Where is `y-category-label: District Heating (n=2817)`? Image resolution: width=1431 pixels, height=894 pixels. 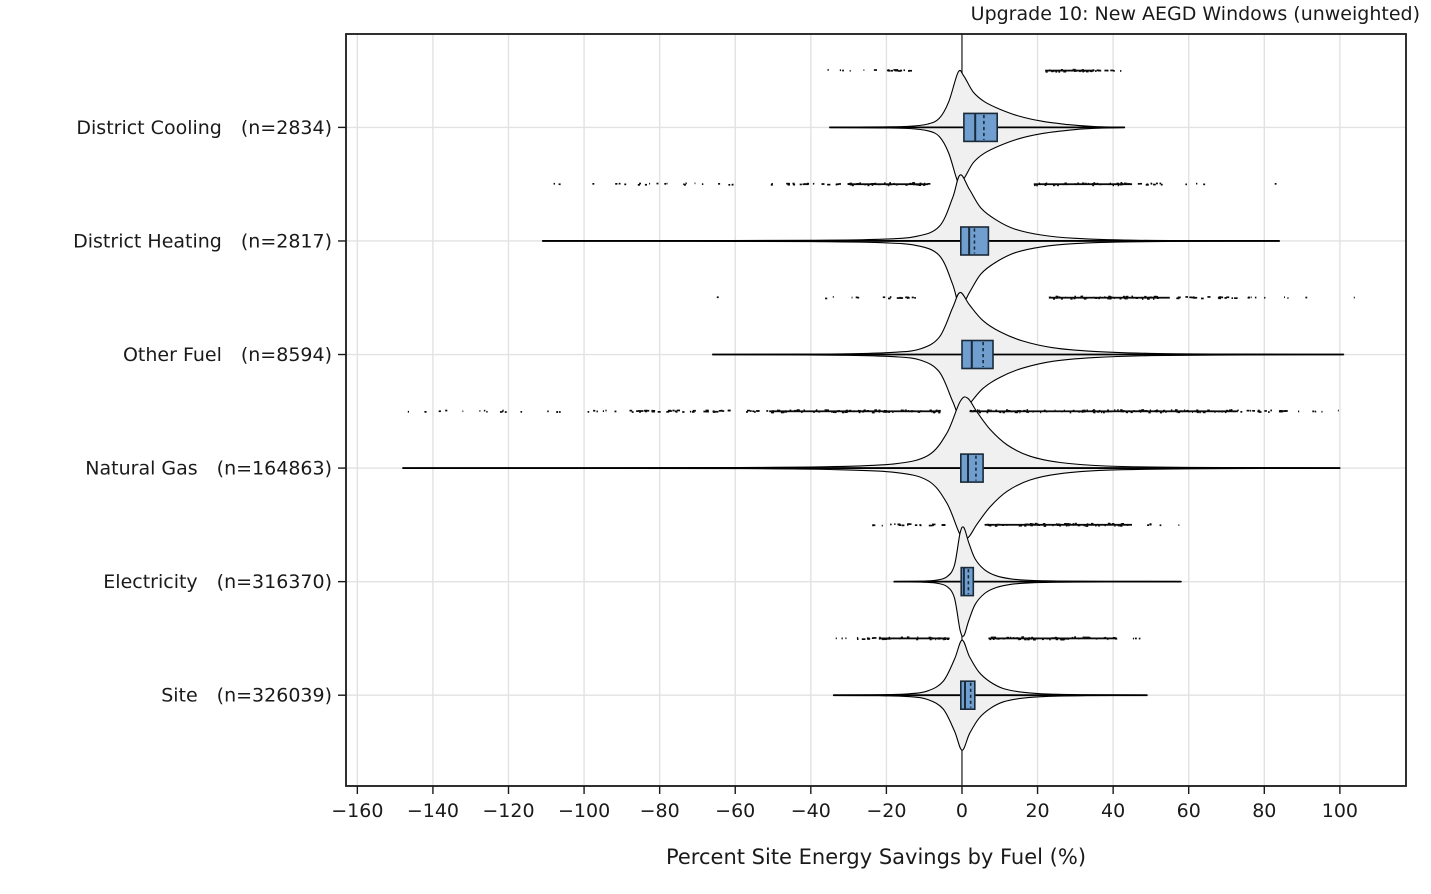
y-category-label: District Heating (n=2817) is located at coordinates (202, 241).